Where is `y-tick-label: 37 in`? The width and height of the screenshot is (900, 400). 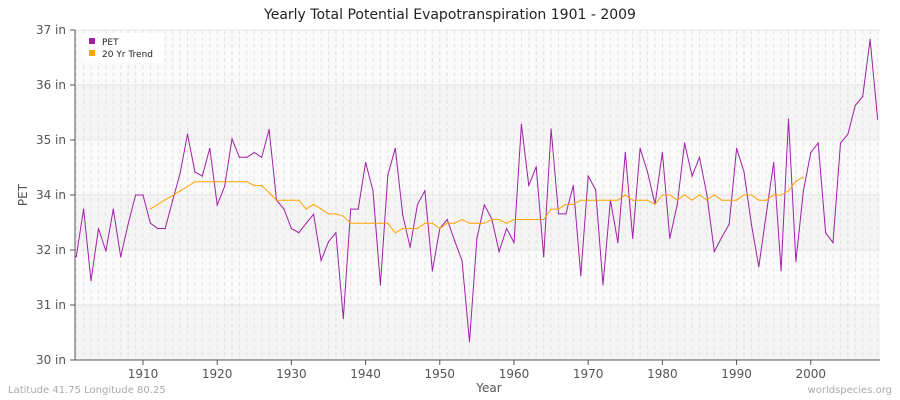 y-tick-label: 37 in is located at coordinates (51, 30).